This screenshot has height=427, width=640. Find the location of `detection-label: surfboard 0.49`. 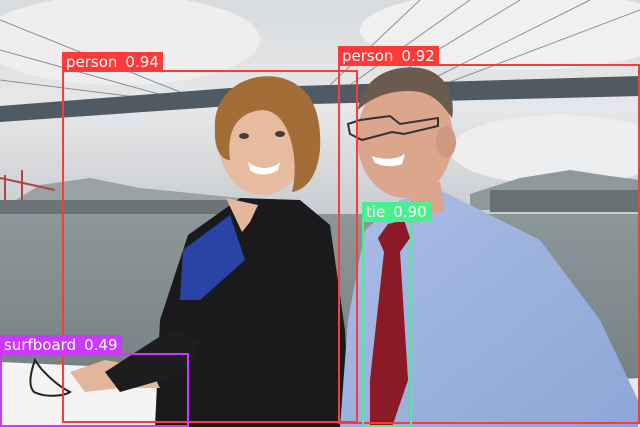

detection-label: surfboard 0.49 is located at coordinates (61, 345).